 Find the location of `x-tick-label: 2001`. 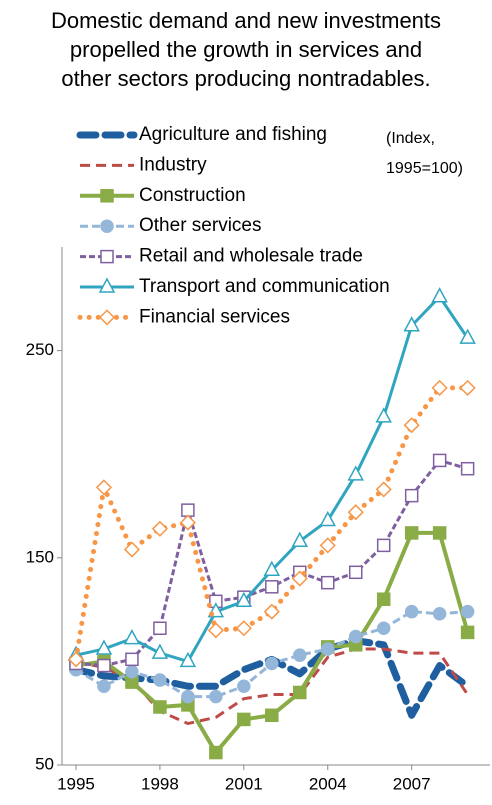

x-tick-label: 2001 is located at coordinates (244, 783).